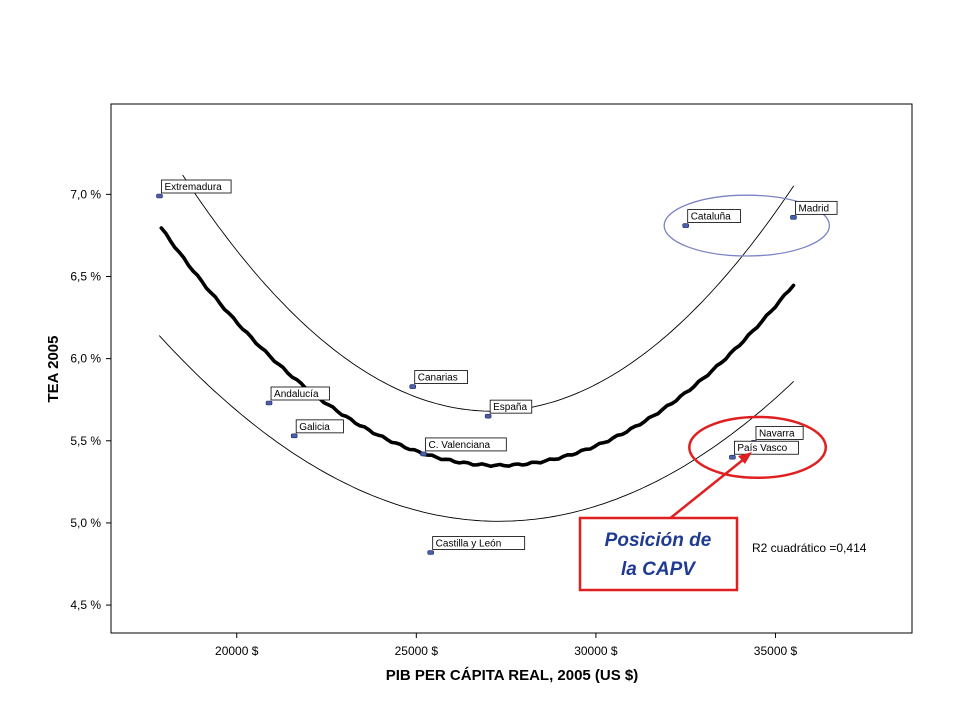 This screenshot has height=720, width=960. Describe the element at coordinates (596, 651) in the screenshot. I see `x-tick-label-2: 30000 $` at that location.